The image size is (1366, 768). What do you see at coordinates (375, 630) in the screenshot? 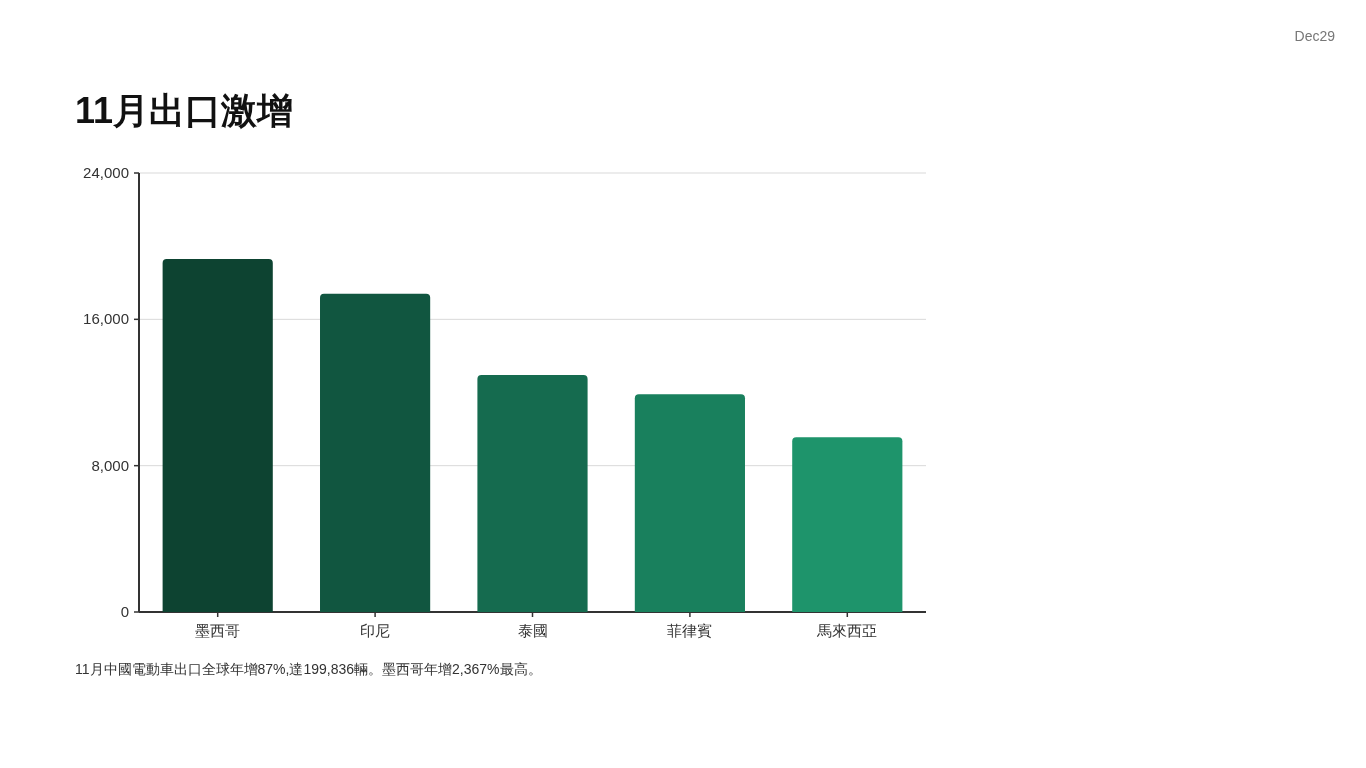
I see `x-tick-label: 印尼` at bounding box center [375, 630].